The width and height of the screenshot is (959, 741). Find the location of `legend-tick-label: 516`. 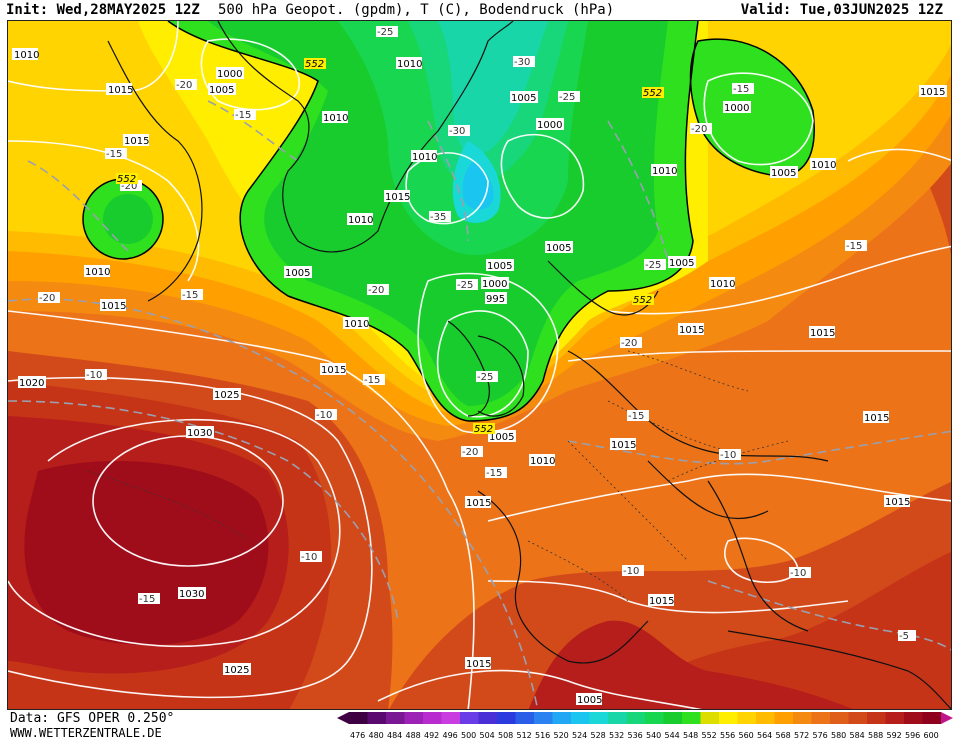

legend-tick-label: 516 is located at coordinates (542, 735).